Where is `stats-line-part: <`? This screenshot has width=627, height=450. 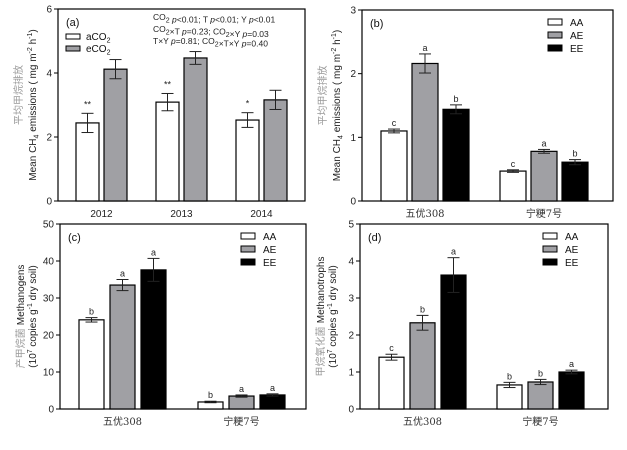 stats-line-part: < is located at coordinates (217, 20).